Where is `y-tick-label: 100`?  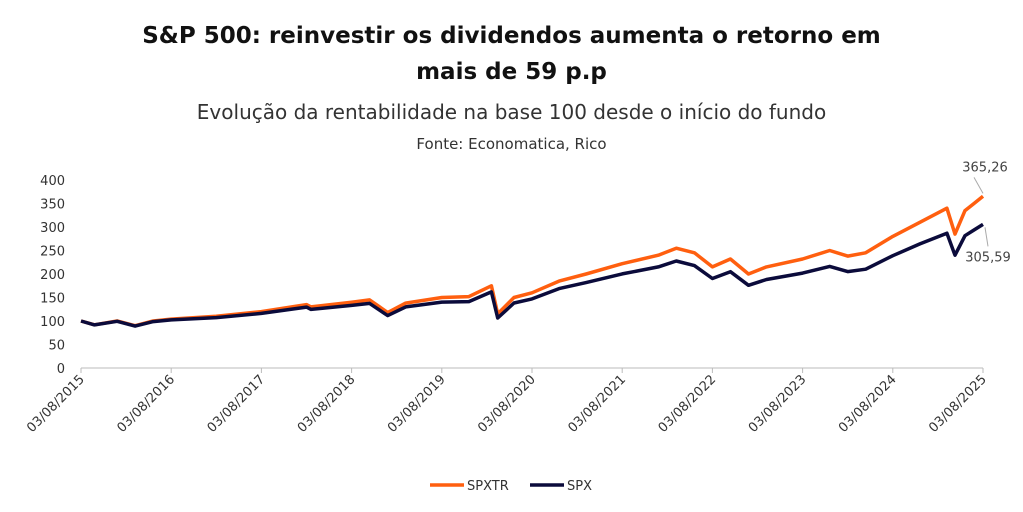 y-tick-label: 100 is located at coordinates (52, 322).